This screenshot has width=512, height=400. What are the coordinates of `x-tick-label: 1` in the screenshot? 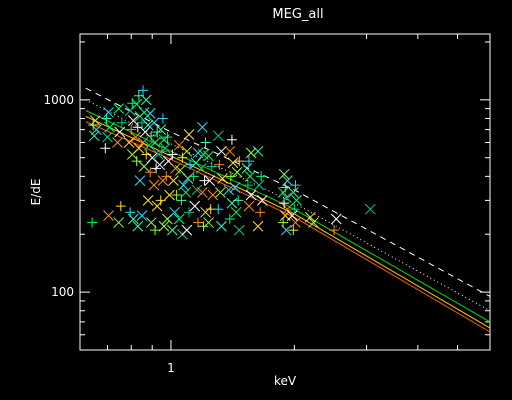 It's located at (171, 368).